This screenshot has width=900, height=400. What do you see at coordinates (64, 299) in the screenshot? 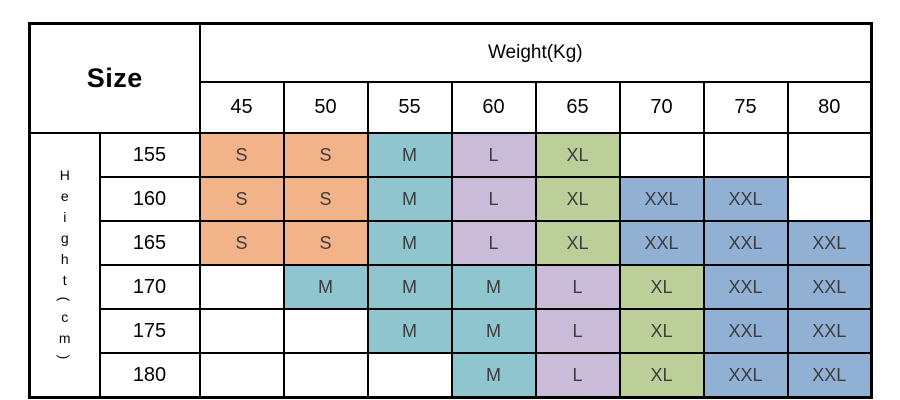
I see `open-paren-char: (` at bounding box center [64, 299].